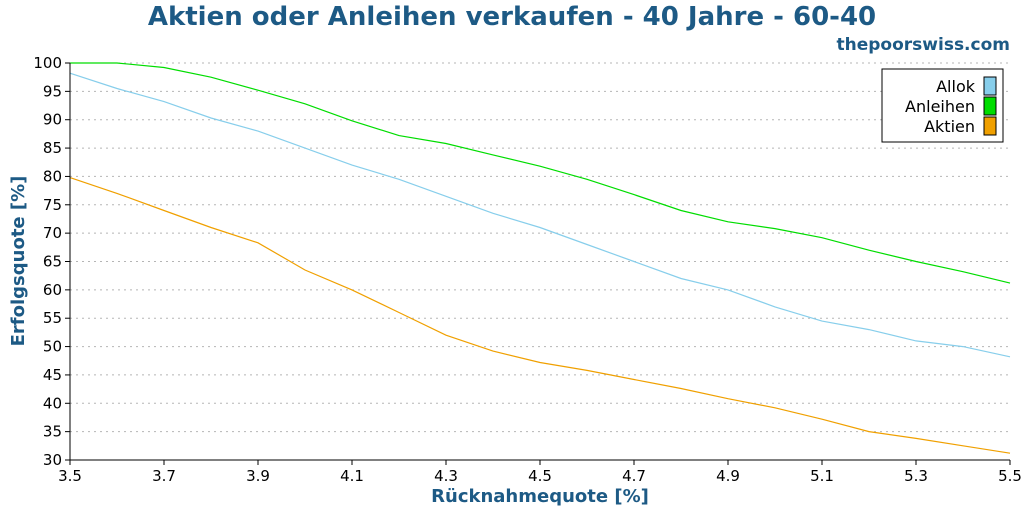 The width and height of the screenshot is (1024, 512). What do you see at coordinates (916, 476) in the screenshot?
I see `x-tick-label: 5.3` at bounding box center [916, 476].